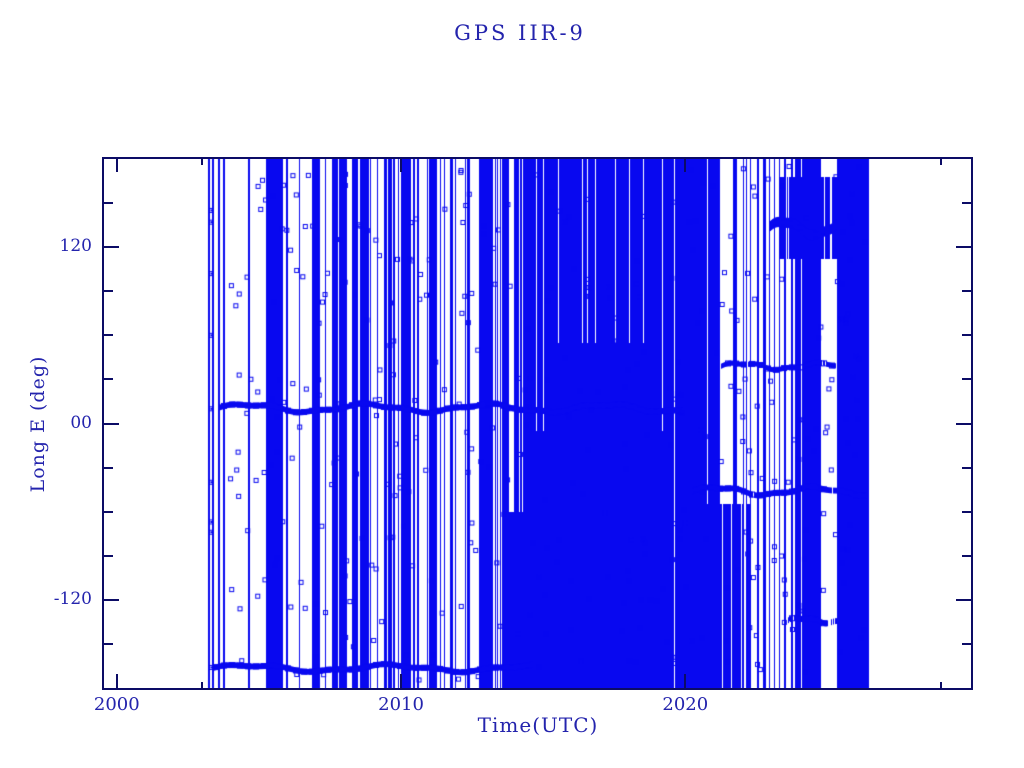 The height and width of the screenshot is (768, 1024). Describe the element at coordinates (72, 598) in the screenshot. I see `y-tick-label: -120` at that location.